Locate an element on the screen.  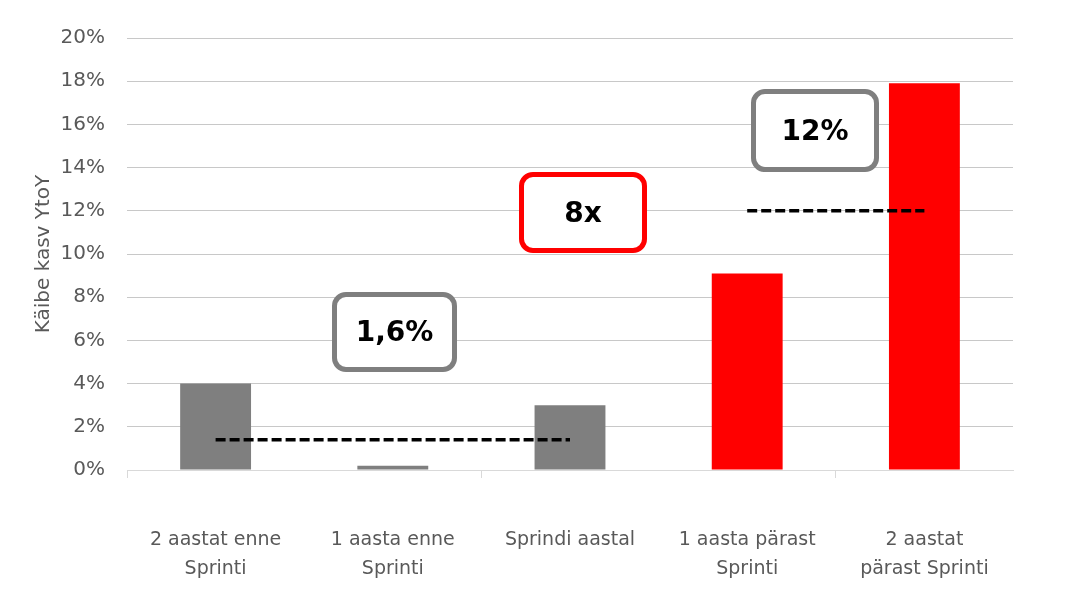
y-axis-title: Käibe kasv YtoY is located at coordinates (42, 253).